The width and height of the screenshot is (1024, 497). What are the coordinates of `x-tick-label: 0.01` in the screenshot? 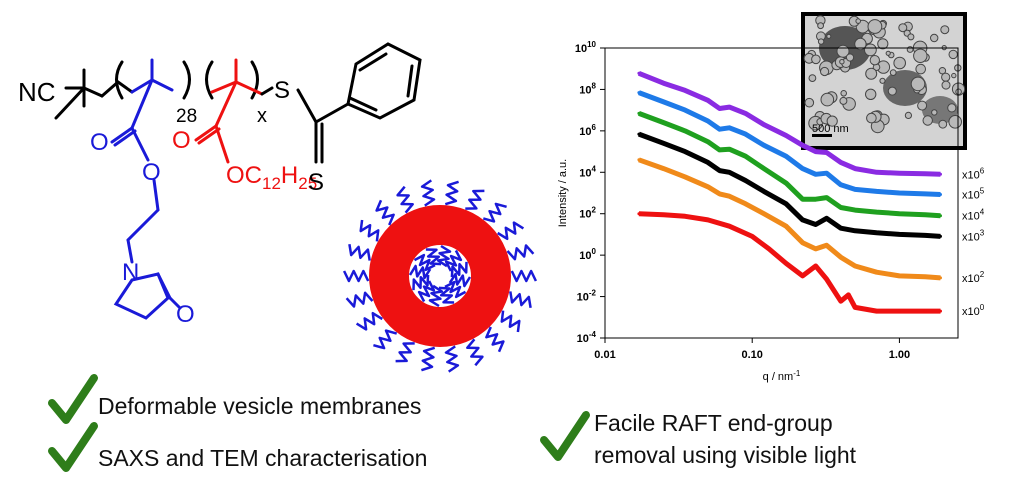 It's located at (604, 355).